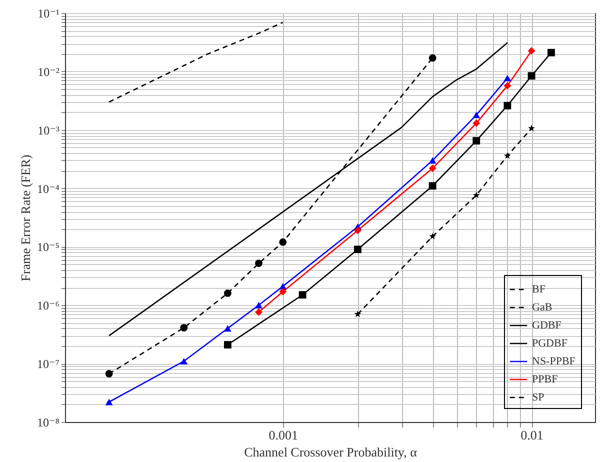 The height and width of the screenshot is (462, 600). Describe the element at coordinates (331, 452) in the screenshot. I see `x-axis-title: Channel Crossover Probability, α` at that location.